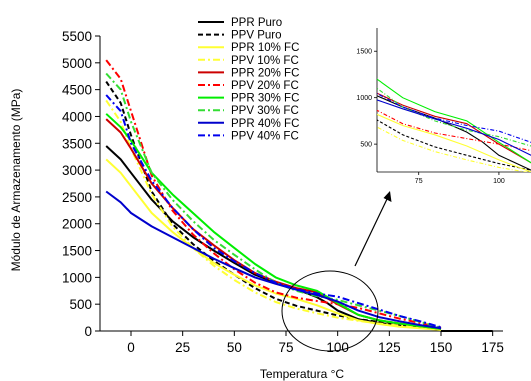 Image resolution: width=531 pixels, height=381 pixels. What do you see at coordinates (77, 251) in the screenshot?
I see `y-tick-label: 1500` at bounding box center [77, 251].